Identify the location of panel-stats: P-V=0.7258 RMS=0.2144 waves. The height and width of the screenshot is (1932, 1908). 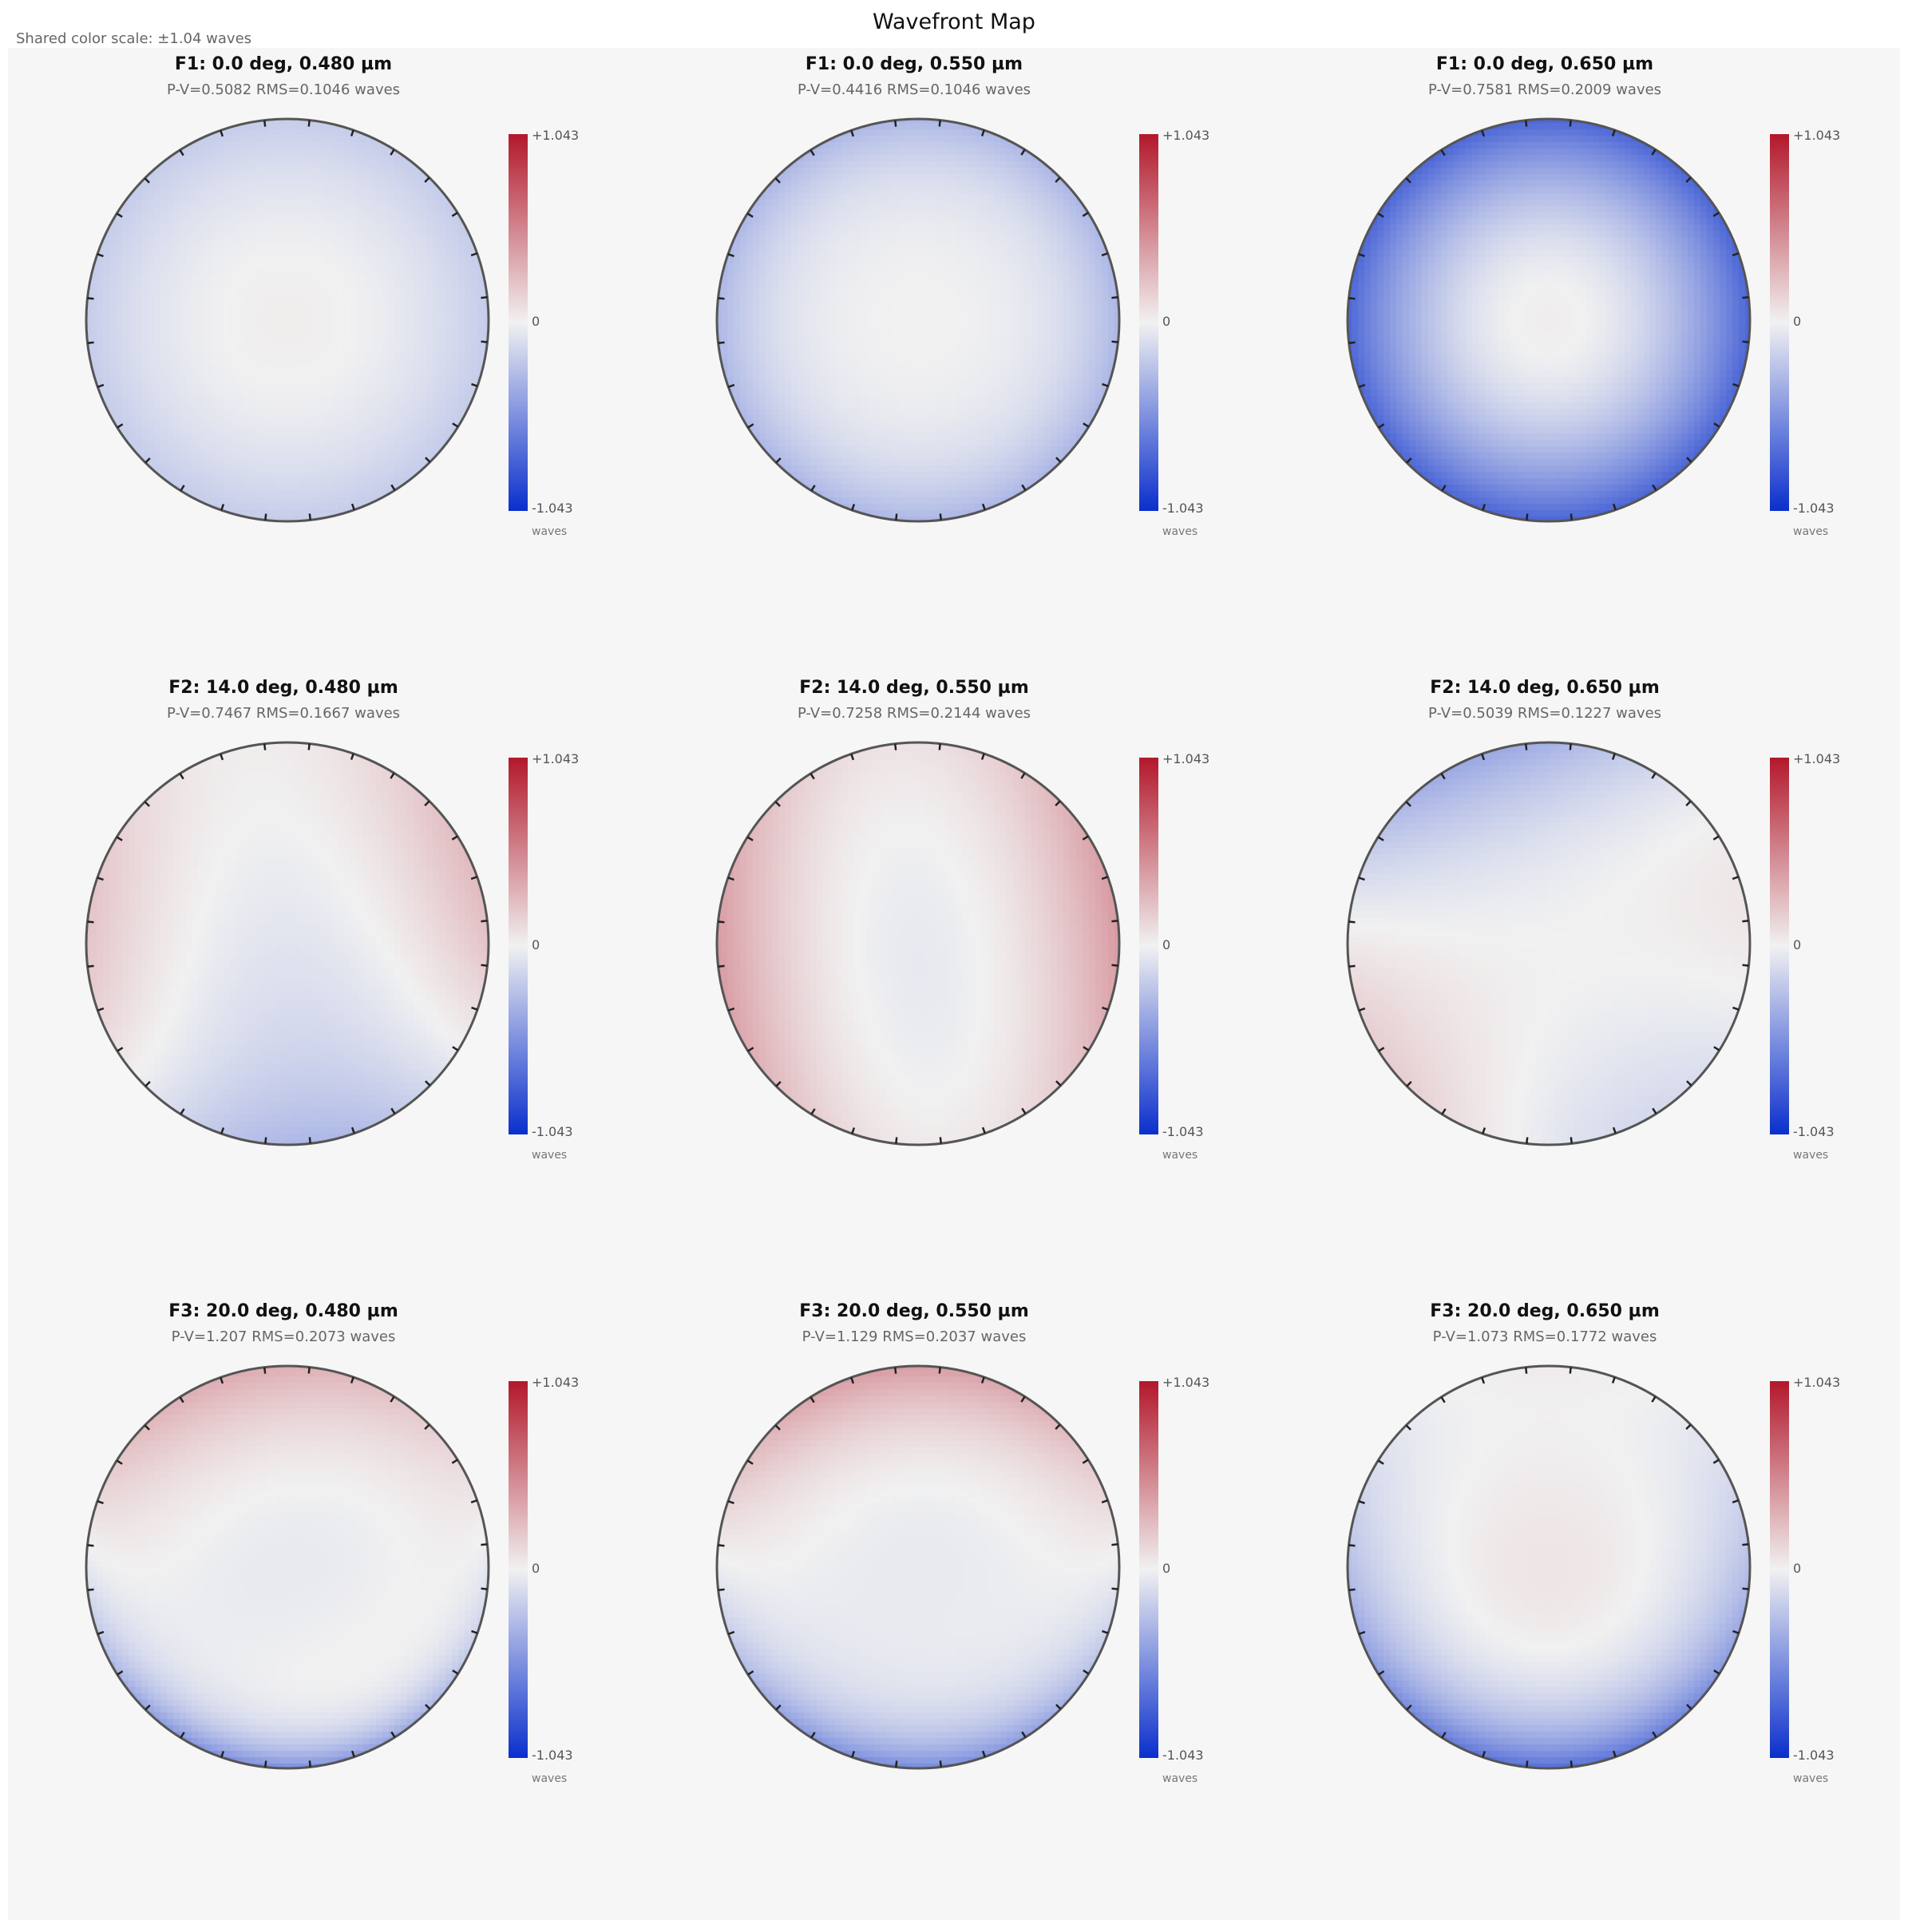
(914, 714).